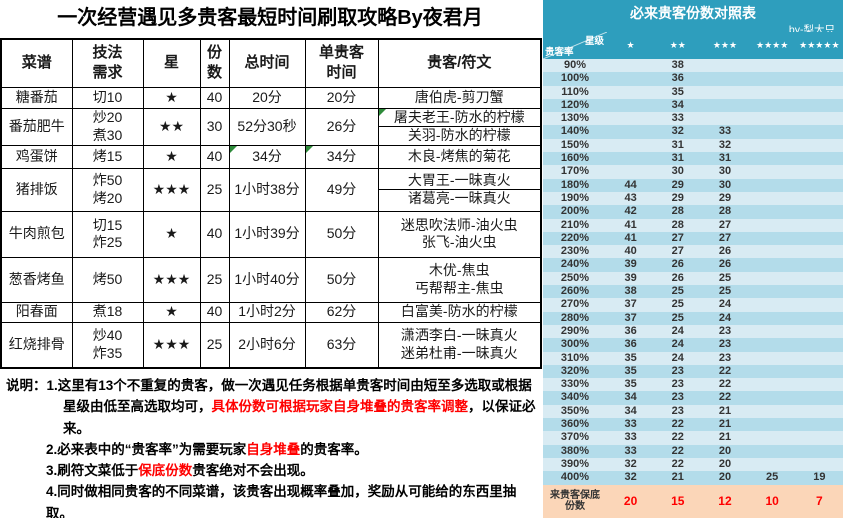 This screenshot has width=843, height=518. Describe the element at coordinates (575, 463) in the screenshot. I see `rate-label: 390%` at that location.